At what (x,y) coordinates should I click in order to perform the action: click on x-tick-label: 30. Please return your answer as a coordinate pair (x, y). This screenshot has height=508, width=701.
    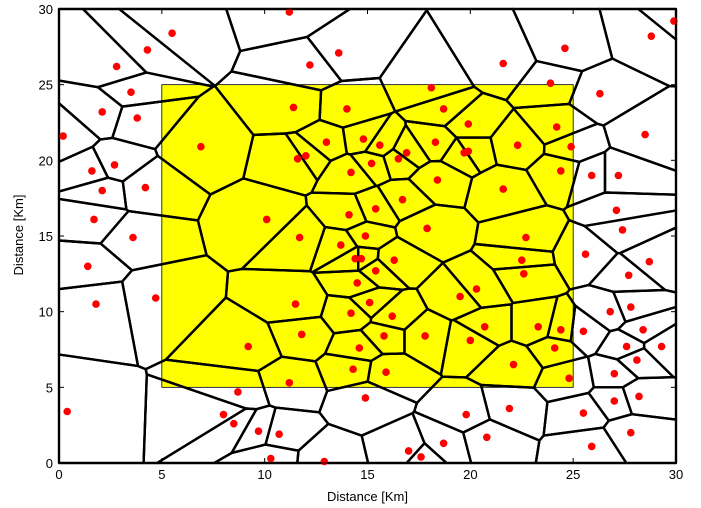
    Looking at the image, I should click on (676, 474).